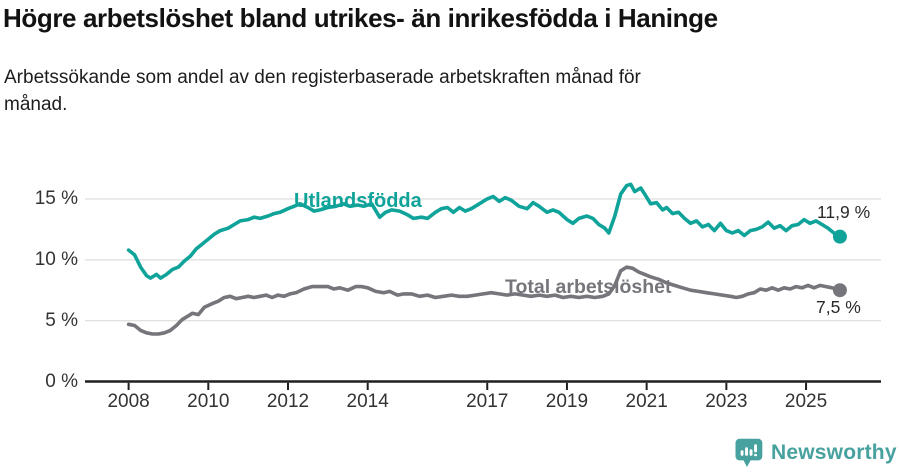  Describe the element at coordinates (567, 401) in the screenshot. I see `x-tick-label: 2019` at that location.